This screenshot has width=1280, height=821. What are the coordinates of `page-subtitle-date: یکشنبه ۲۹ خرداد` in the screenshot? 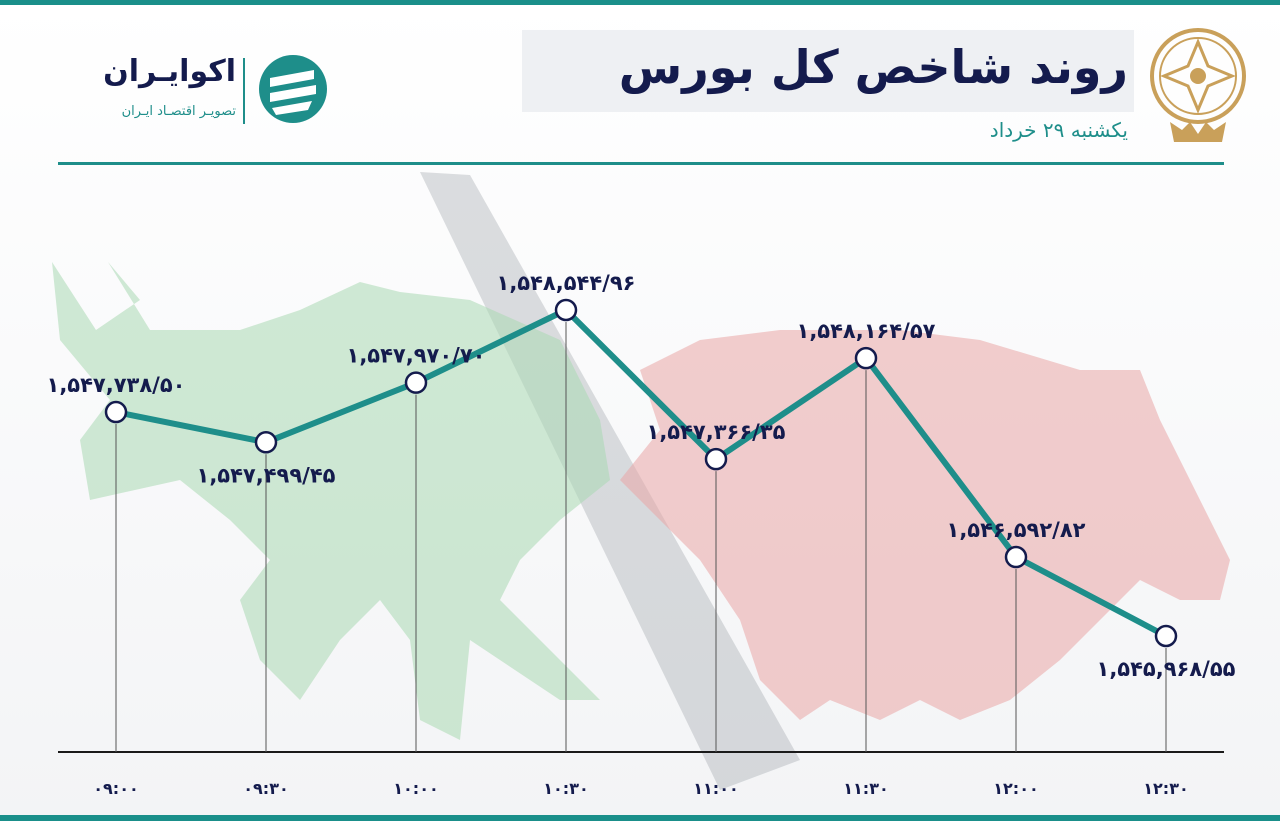 It's located at (1058, 130).